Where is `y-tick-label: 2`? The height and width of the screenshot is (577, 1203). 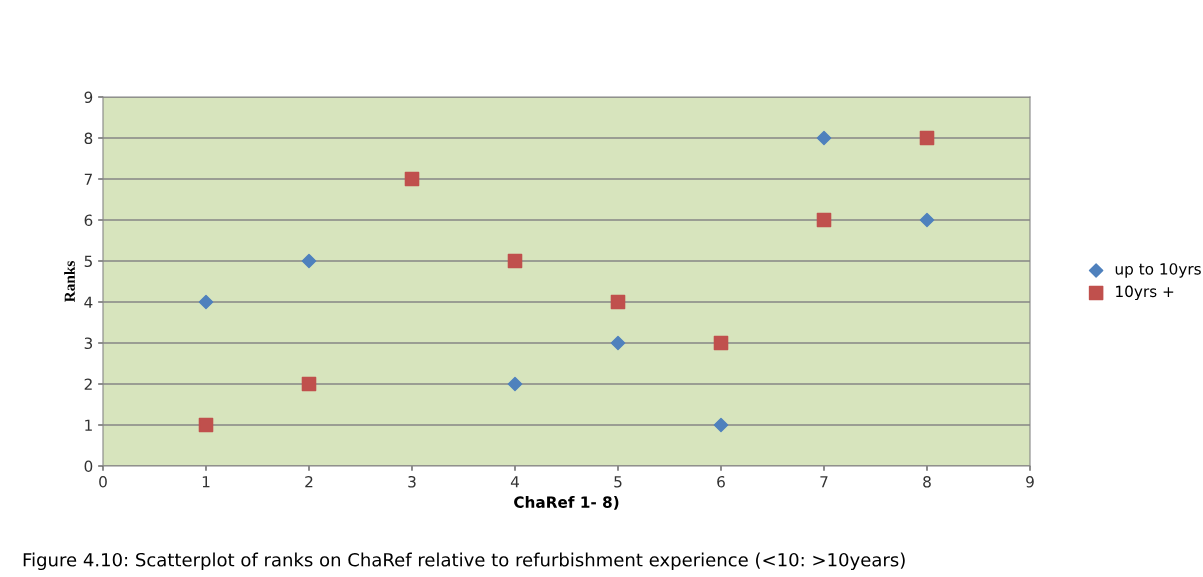 y-tick-label: 2 is located at coordinates (88, 384).